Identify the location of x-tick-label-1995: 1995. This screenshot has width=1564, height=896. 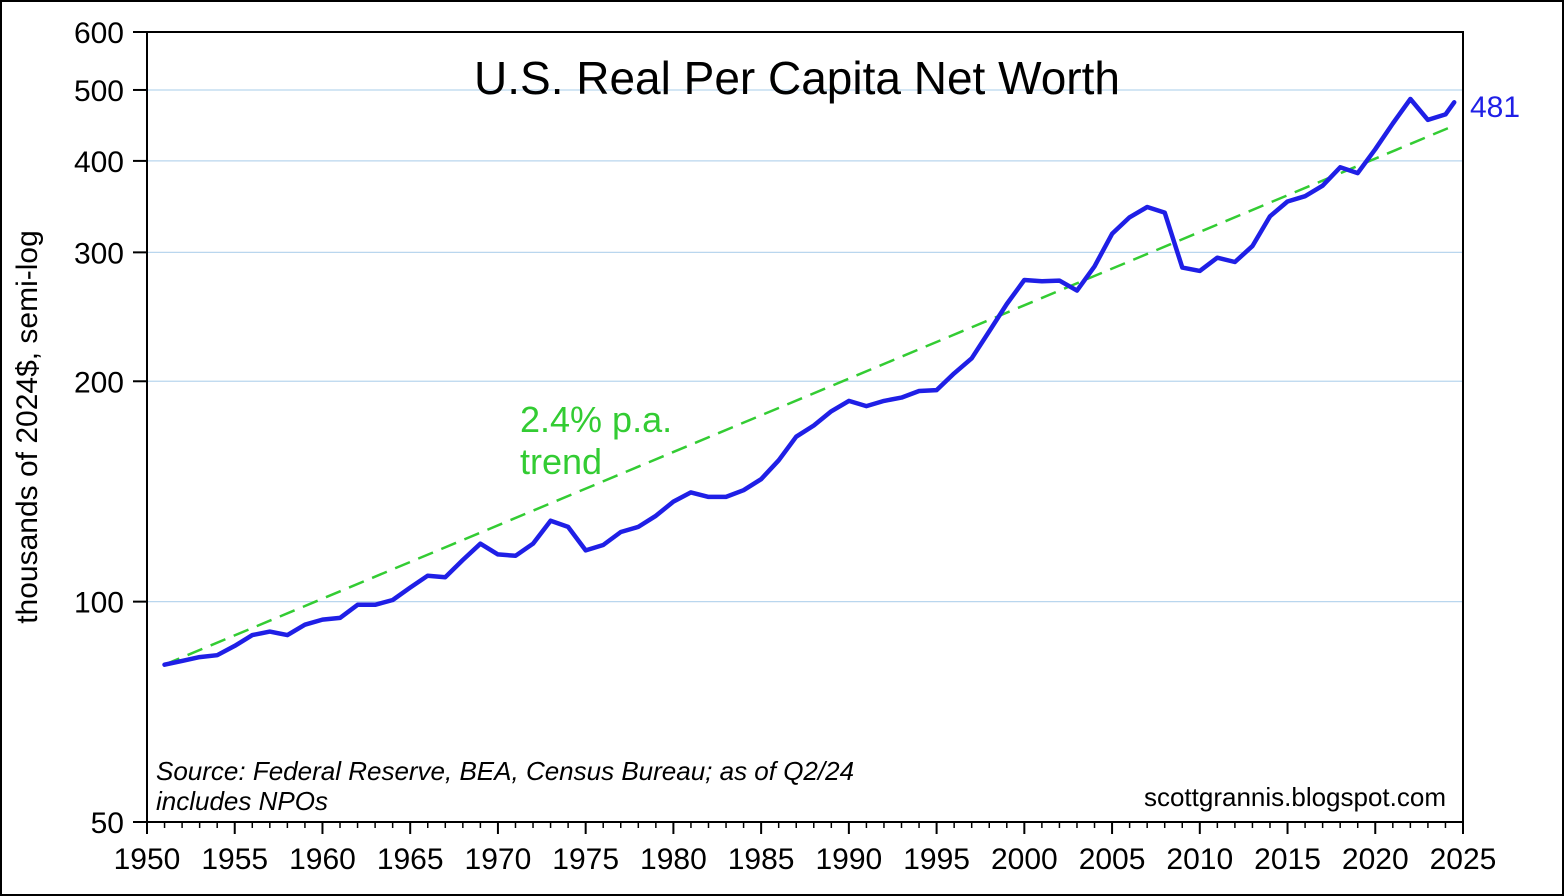
(936, 859).